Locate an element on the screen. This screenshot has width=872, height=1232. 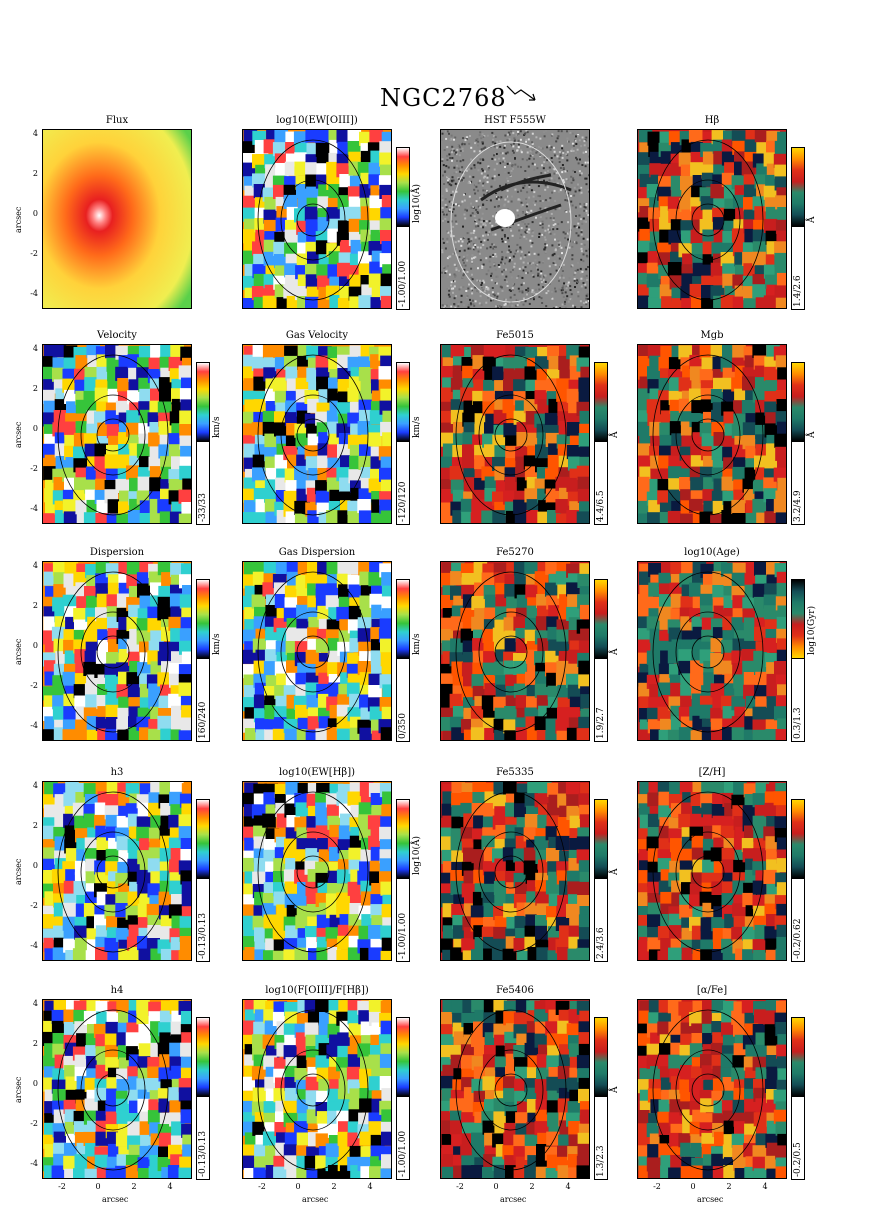
figure-title: NGC2768 is located at coordinates (443, 98).